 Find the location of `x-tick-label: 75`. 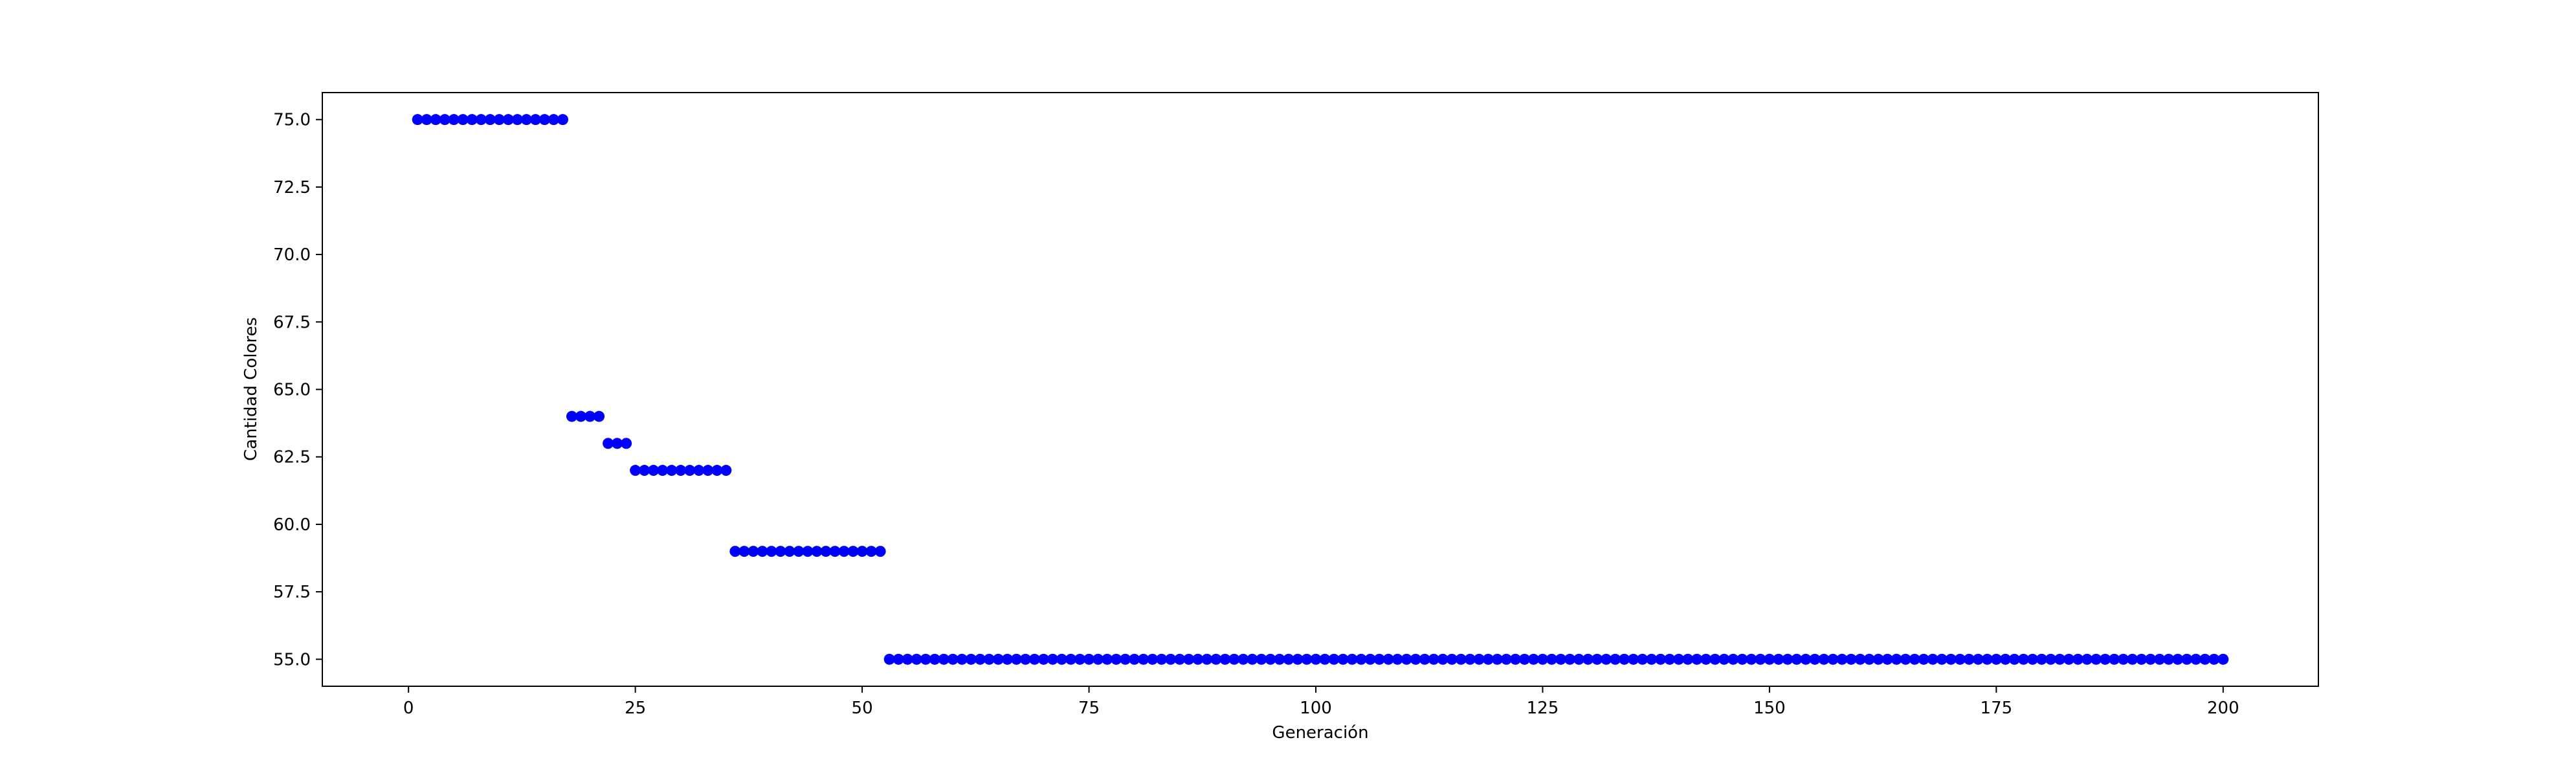

x-tick-label: 75 is located at coordinates (1089, 708).